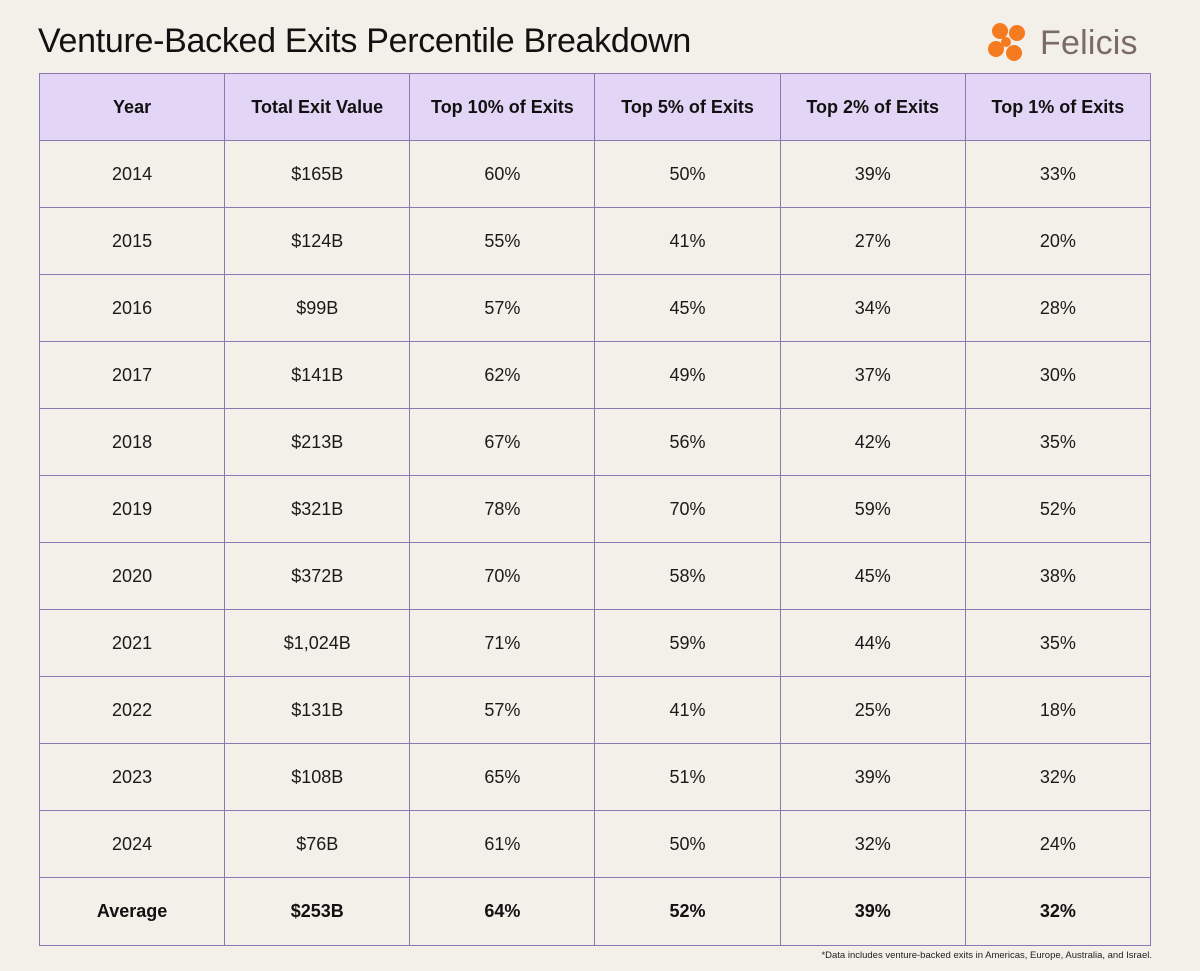 This screenshot has width=1200, height=971. Describe the element at coordinates (872, 241) in the screenshot. I see `table-cell: 27%` at that location.